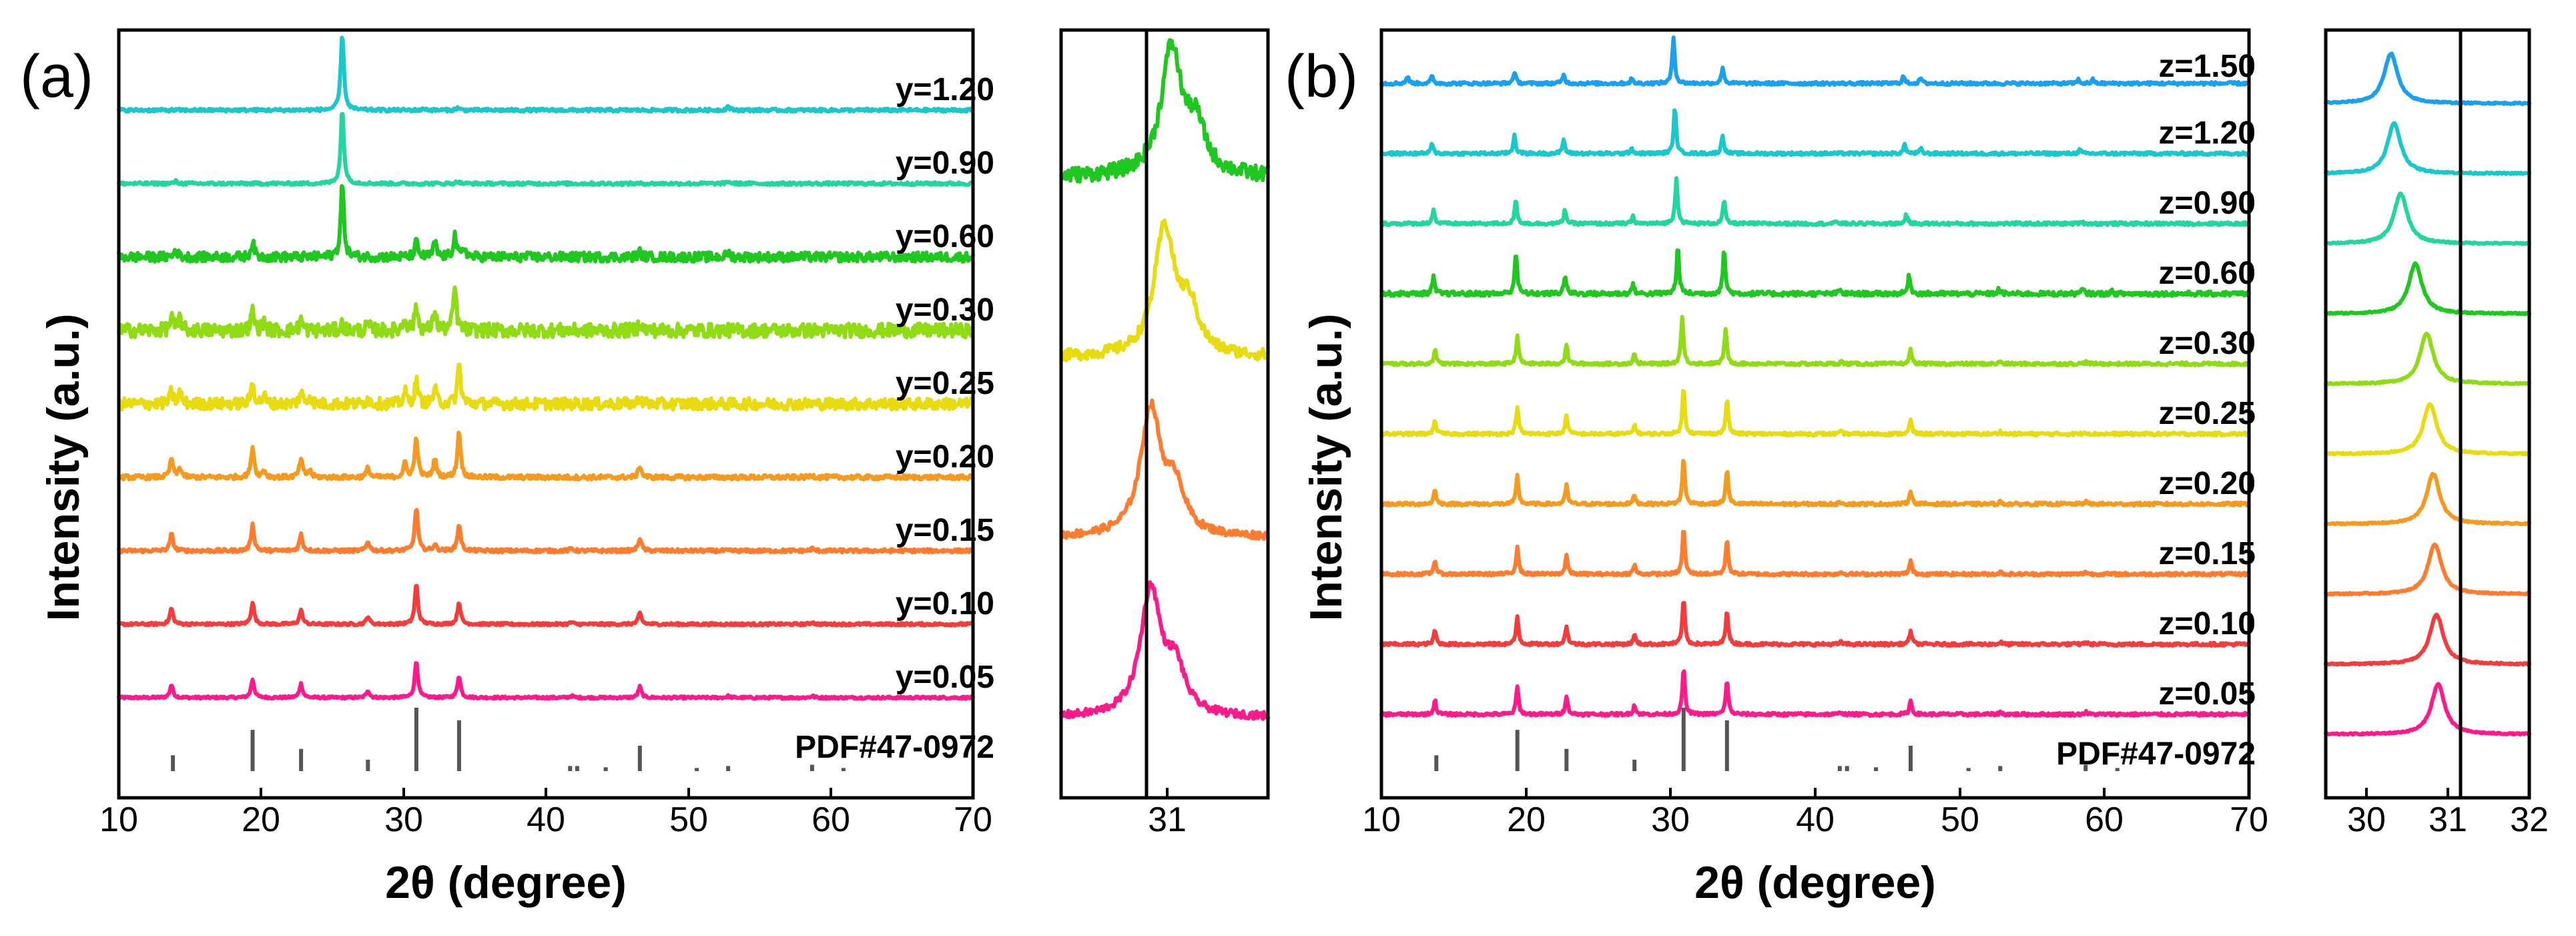 This screenshot has width=2576, height=936. What do you see at coordinates (831, 819) in the screenshot?
I see `panel-a-tick-label: 60` at bounding box center [831, 819].